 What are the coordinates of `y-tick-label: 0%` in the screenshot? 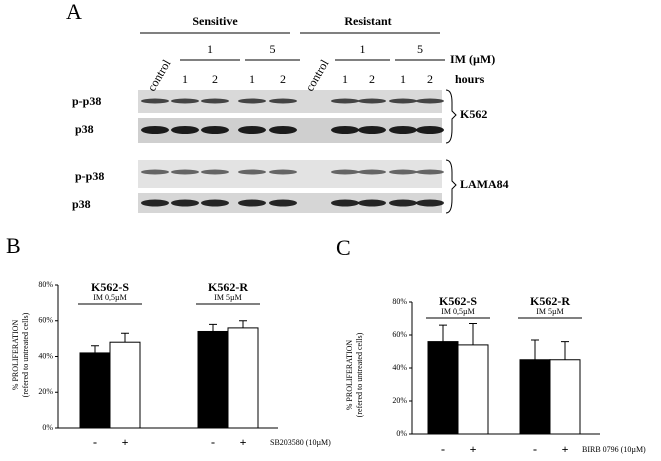 It's located at (47, 427).